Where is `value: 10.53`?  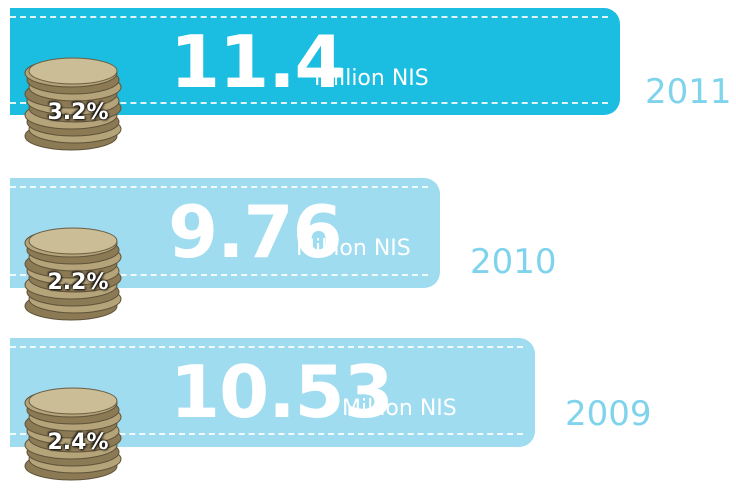
value: 10.53 is located at coordinates (282, 392).